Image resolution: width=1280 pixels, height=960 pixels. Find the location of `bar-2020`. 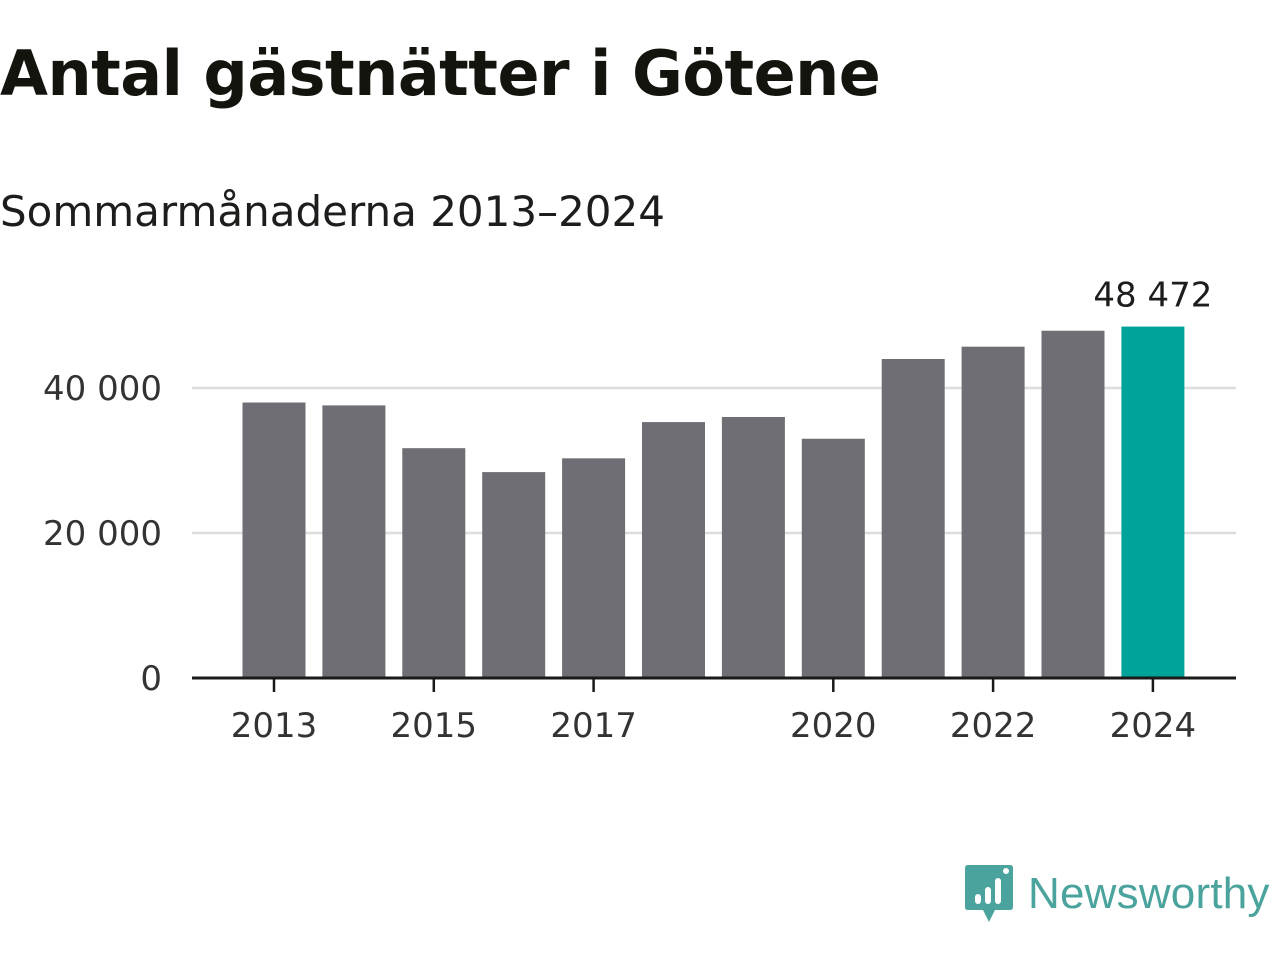

bar-2020 is located at coordinates (833, 558).